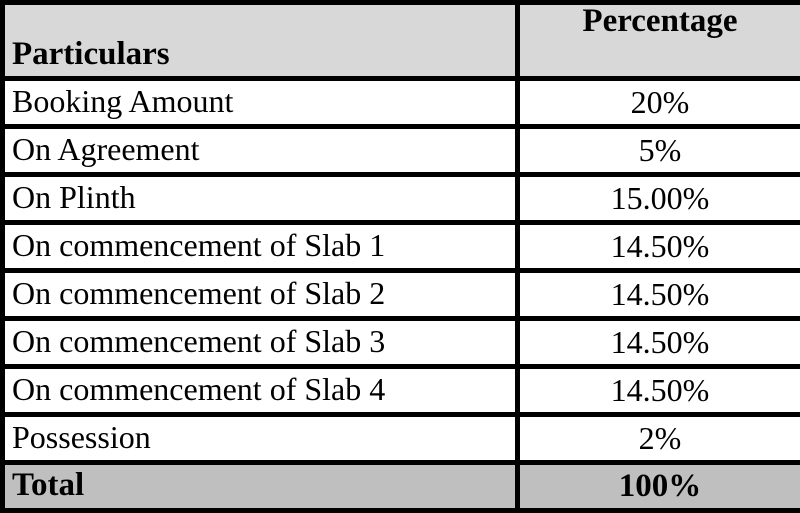 The image size is (800, 513). I want to click on row-value: 5%, so click(657, 150).